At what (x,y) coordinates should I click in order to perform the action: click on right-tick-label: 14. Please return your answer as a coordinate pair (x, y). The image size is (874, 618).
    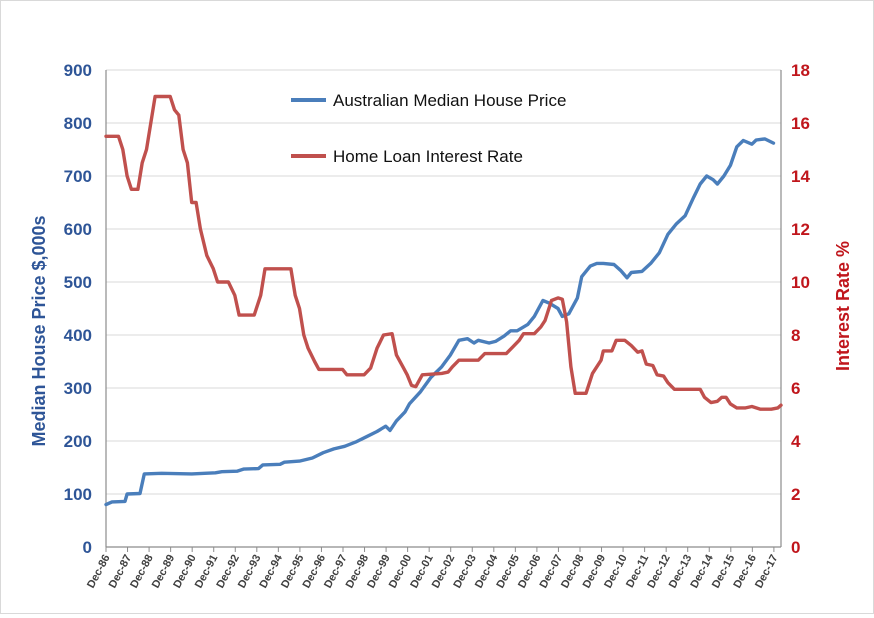
    Looking at the image, I should click on (800, 176).